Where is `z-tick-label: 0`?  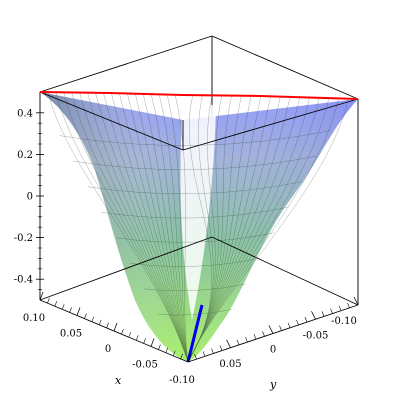
z-tick-label: 0 is located at coordinates (30, 197).